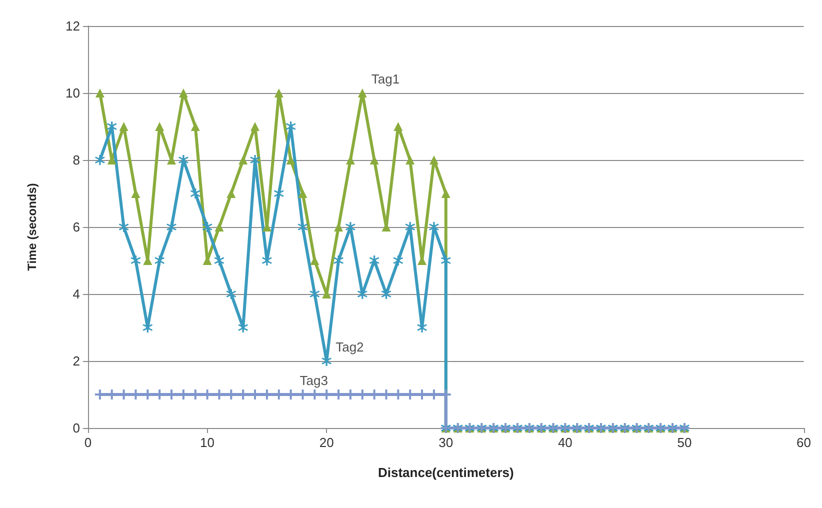 The height and width of the screenshot is (508, 822). Describe the element at coordinates (684, 442) in the screenshot. I see `x-tick-label: 50` at that location.